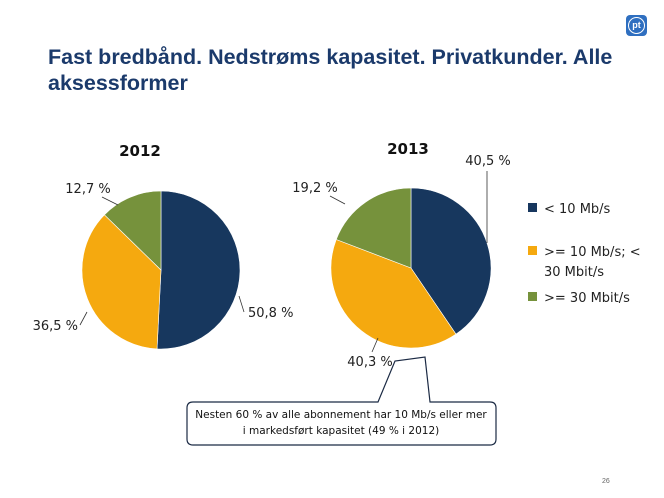 The image size is (664, 498). I want to click on title-line-2: aksessformer, so click(118, 83).